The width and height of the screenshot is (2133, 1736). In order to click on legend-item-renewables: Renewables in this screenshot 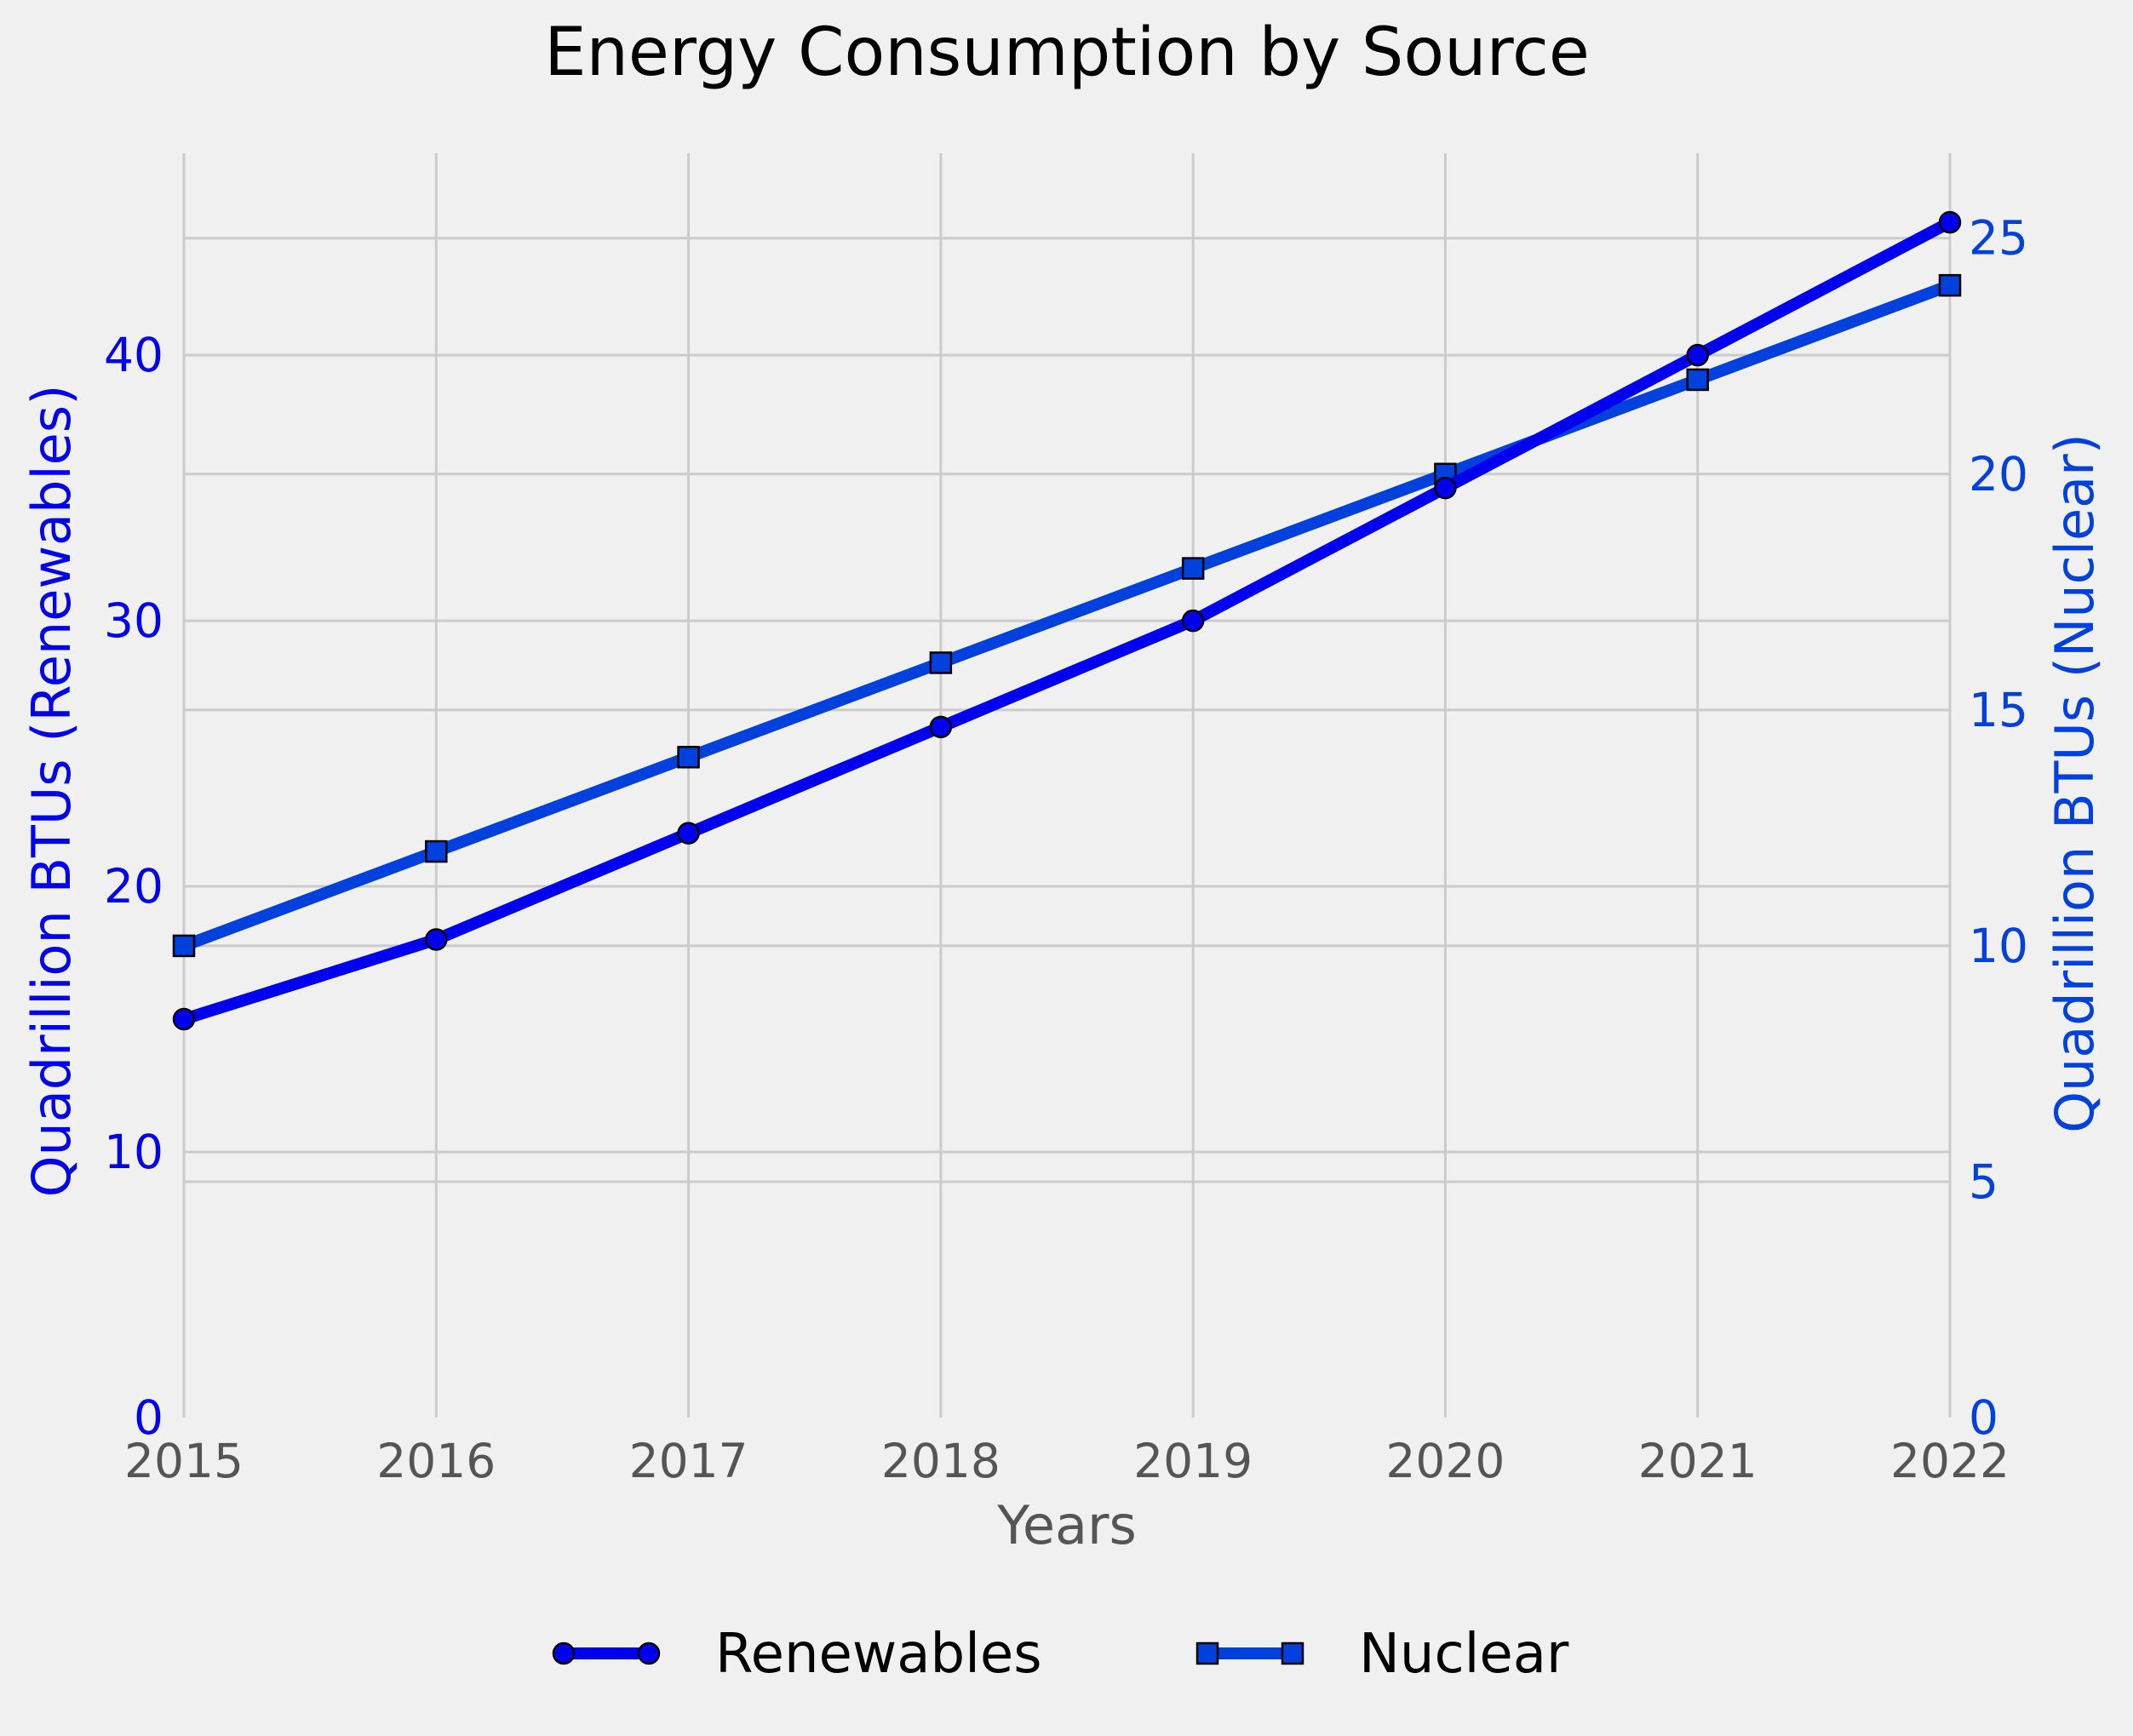, I will do `click(797, 1654)`.